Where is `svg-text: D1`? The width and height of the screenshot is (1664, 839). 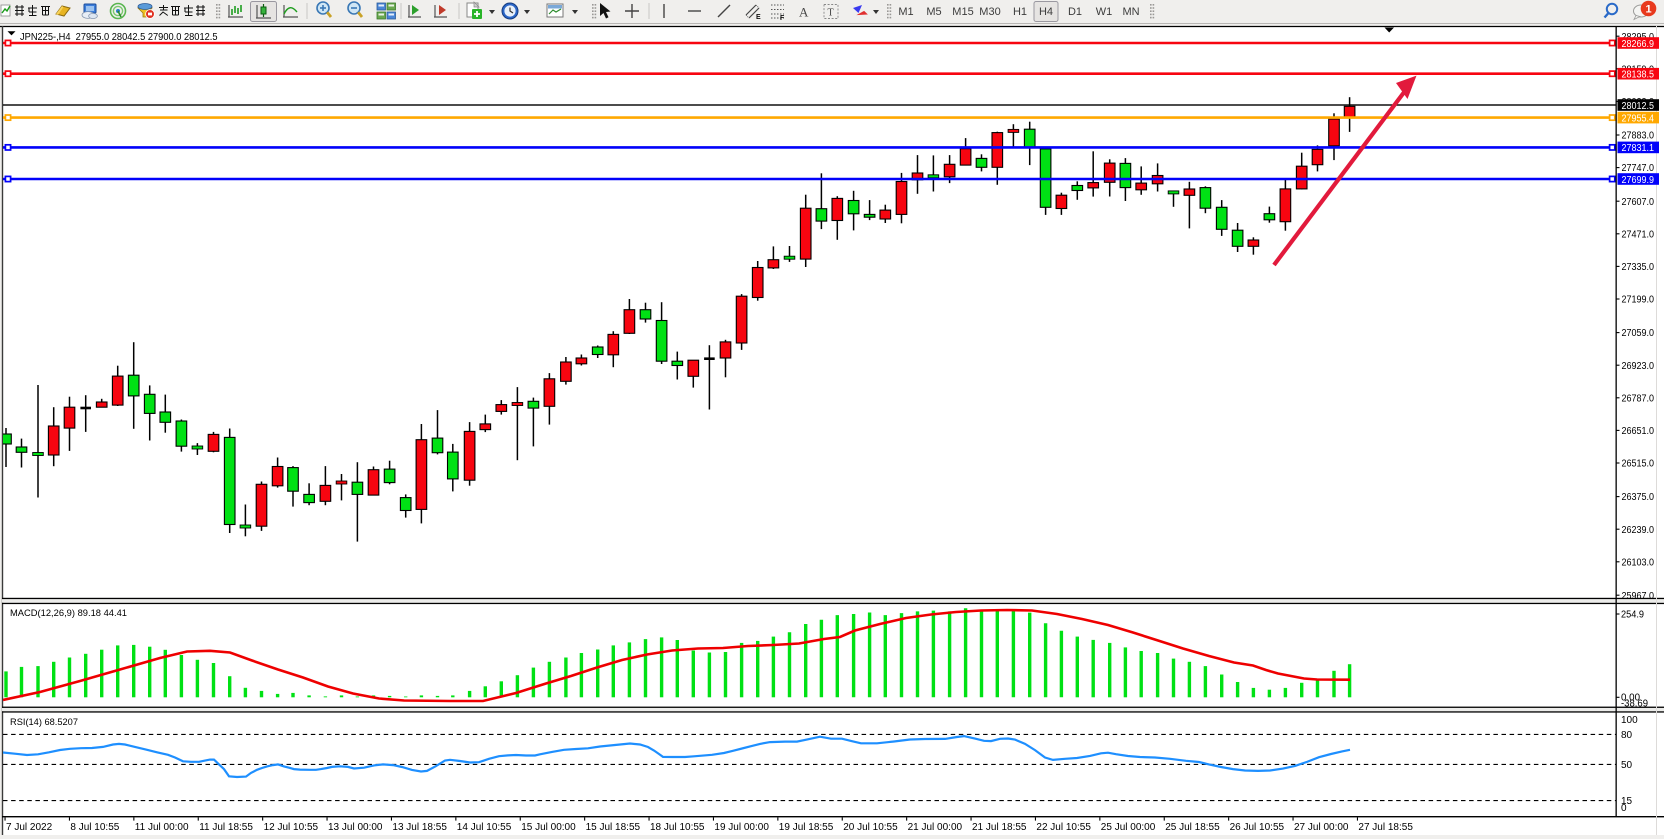 svg-text: D1 is located at coordinates (1075, 12).